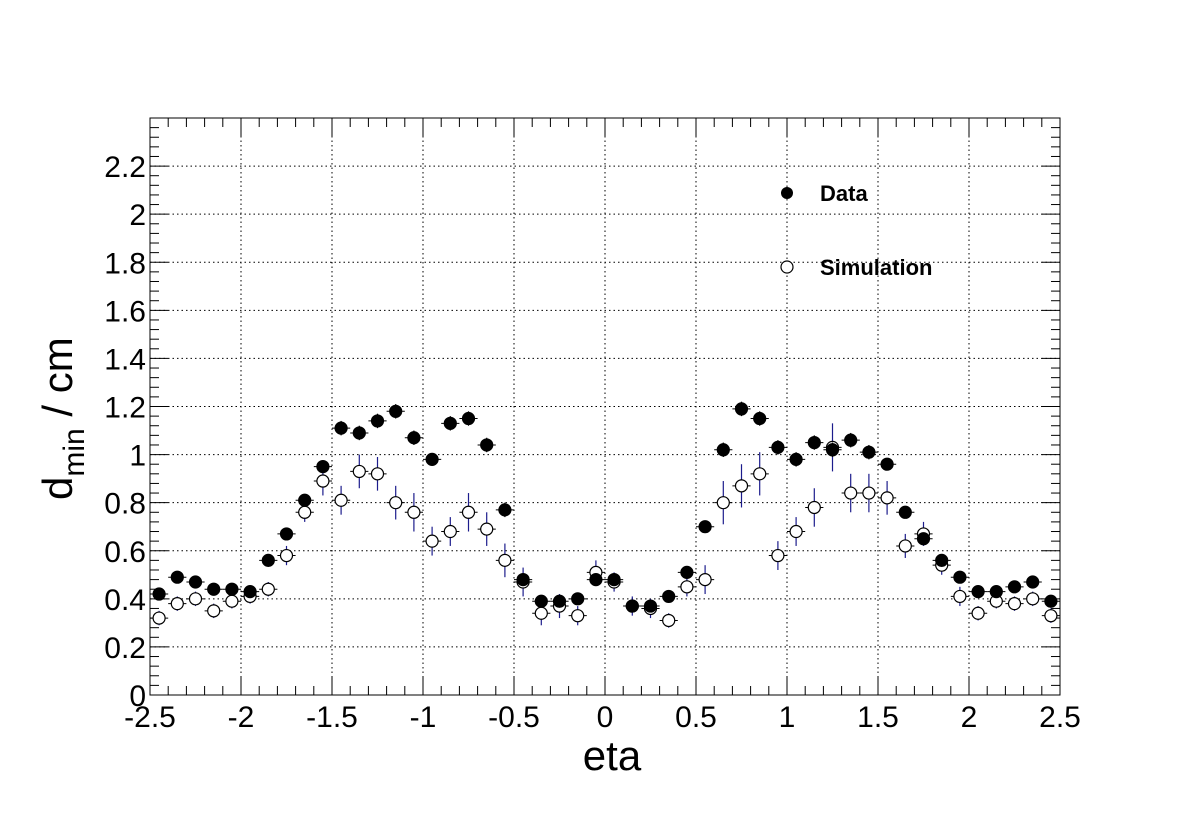  What do you see at coordinates (787, 193) in the screenshot?
I see `legend-marker-data` at bounding box center [787, 193].